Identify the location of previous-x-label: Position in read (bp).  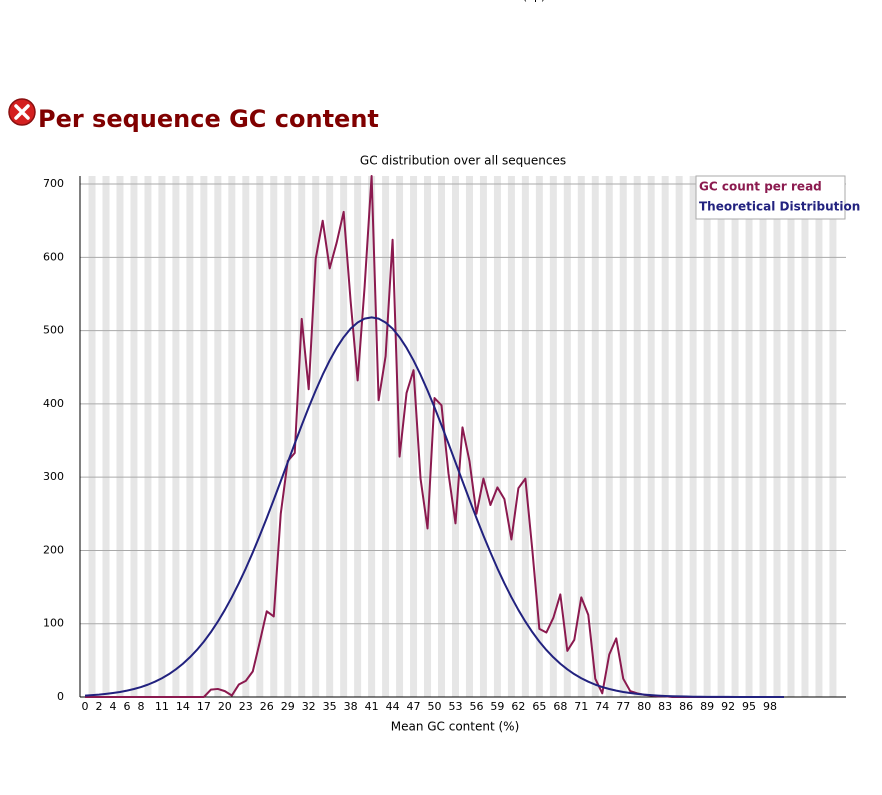
(490, 1).